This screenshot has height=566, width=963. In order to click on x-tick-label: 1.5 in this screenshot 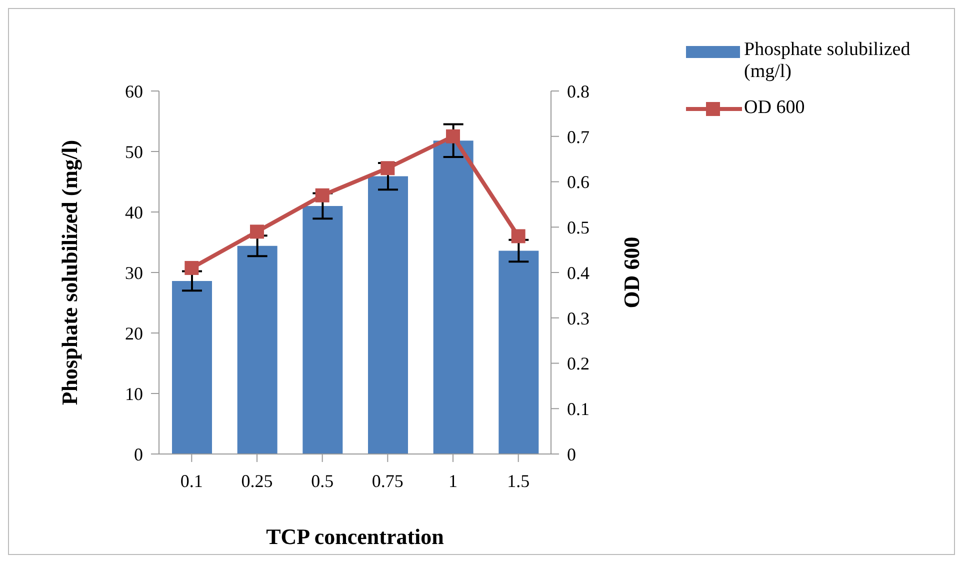, I will do `click(518, 480)`.